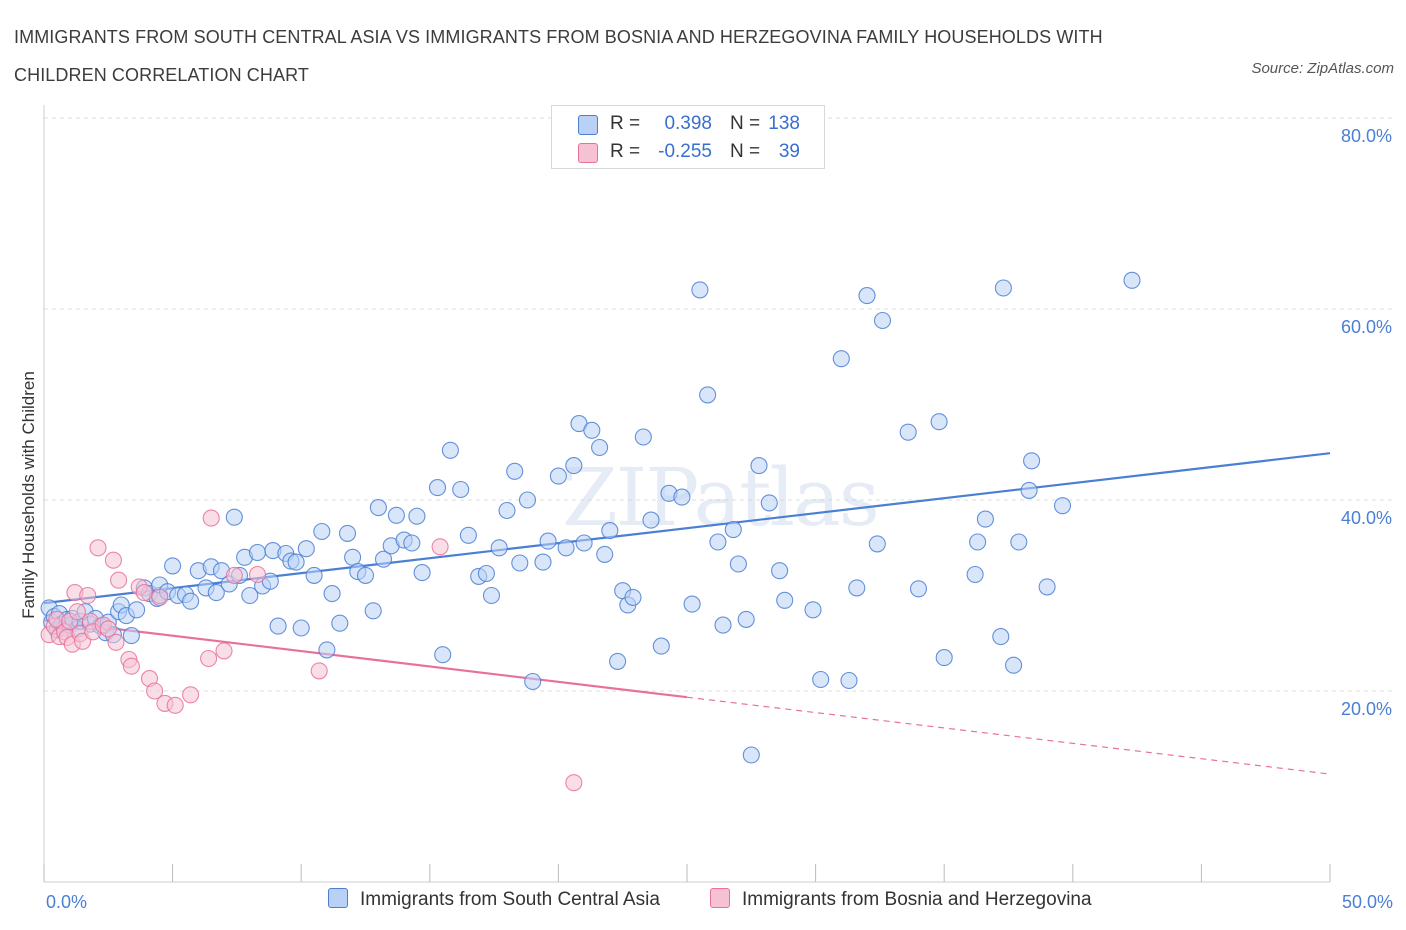 Image resolution: width=1406 pixels, height=930 pixels. I want to click on correlation-legend: R = 0.398 N = 138 R = -0.255 N = 39, so click(688, 137).